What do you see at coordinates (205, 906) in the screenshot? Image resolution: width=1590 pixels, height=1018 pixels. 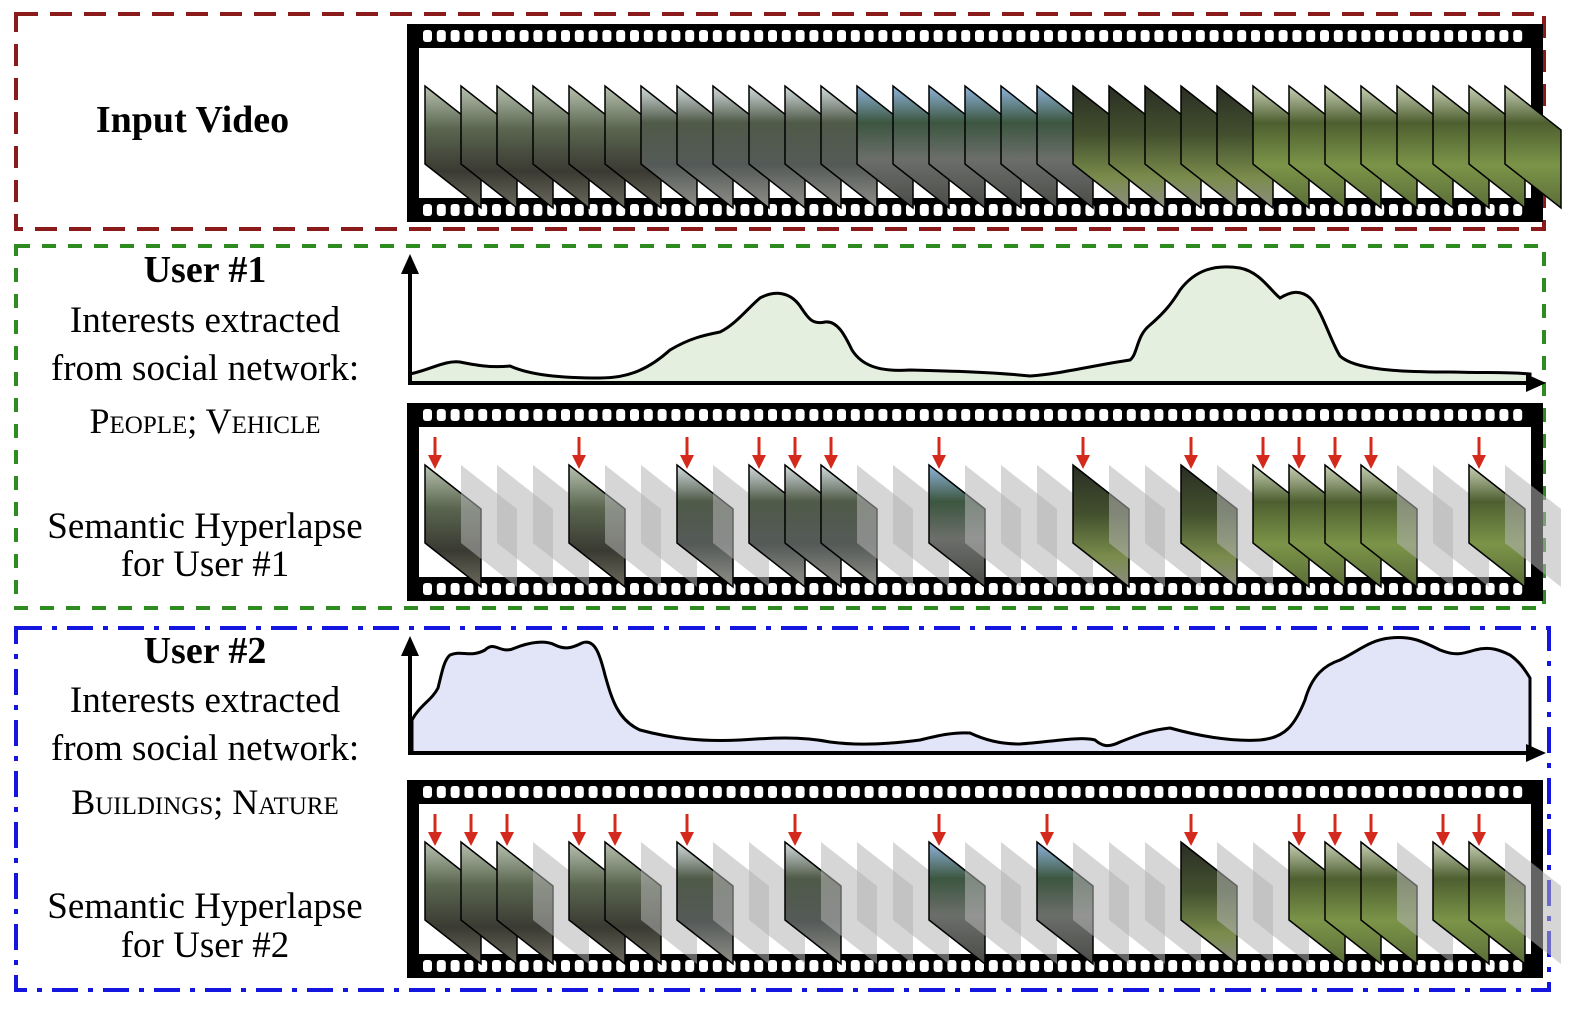 I see `user2-hyperlapse-line1: Semantic Hyperlapse` at bounding box center [205, 906].